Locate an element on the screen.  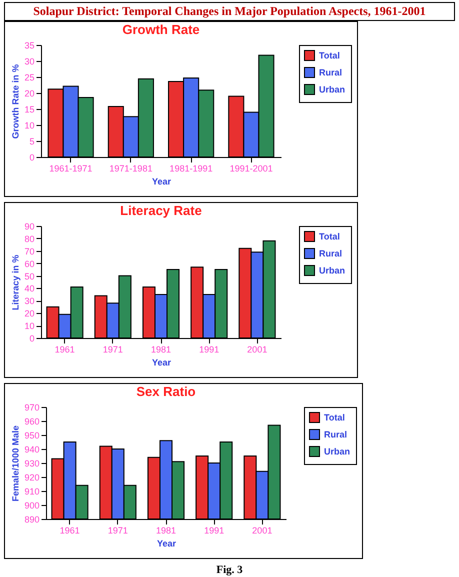
y-tick-label: 80 is located at coordinates (29, 239).